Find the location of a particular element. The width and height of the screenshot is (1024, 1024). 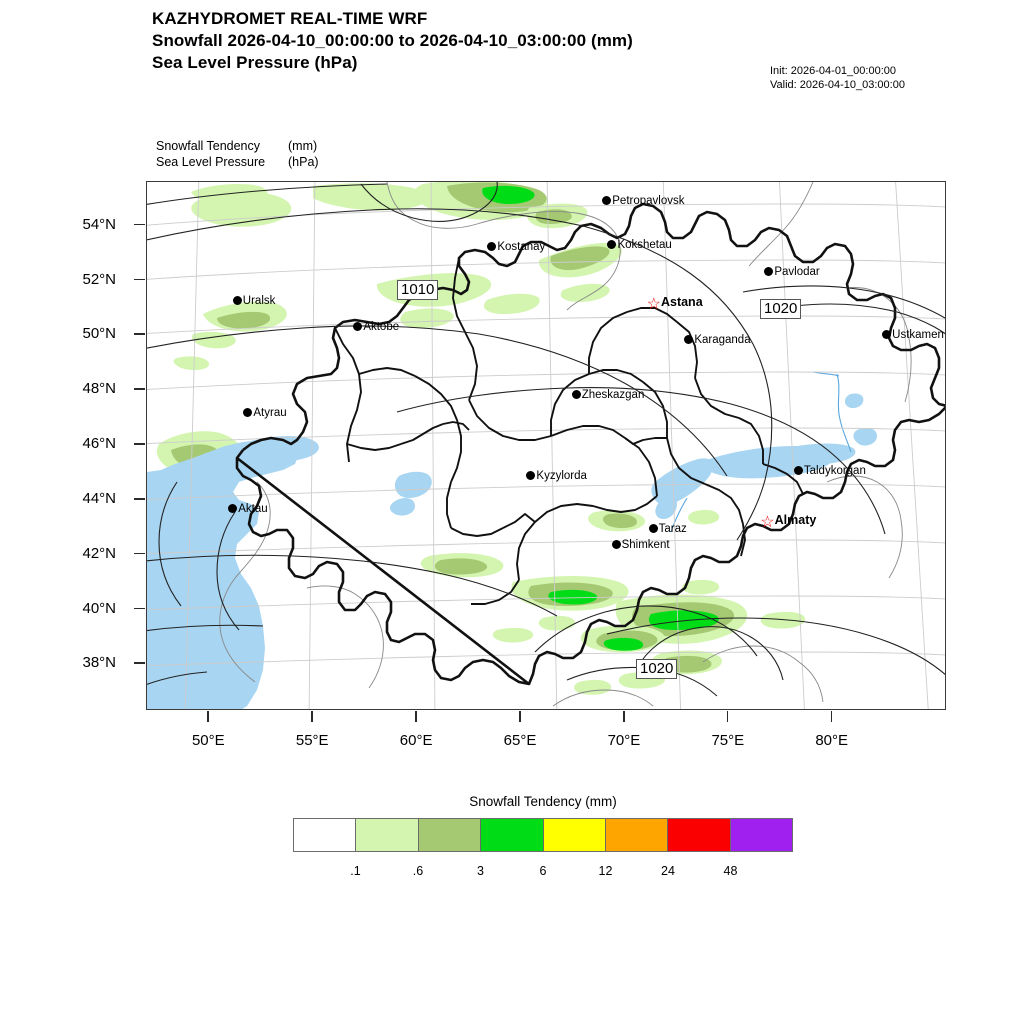

city-label: Astana is located at coordinates (681, 302).